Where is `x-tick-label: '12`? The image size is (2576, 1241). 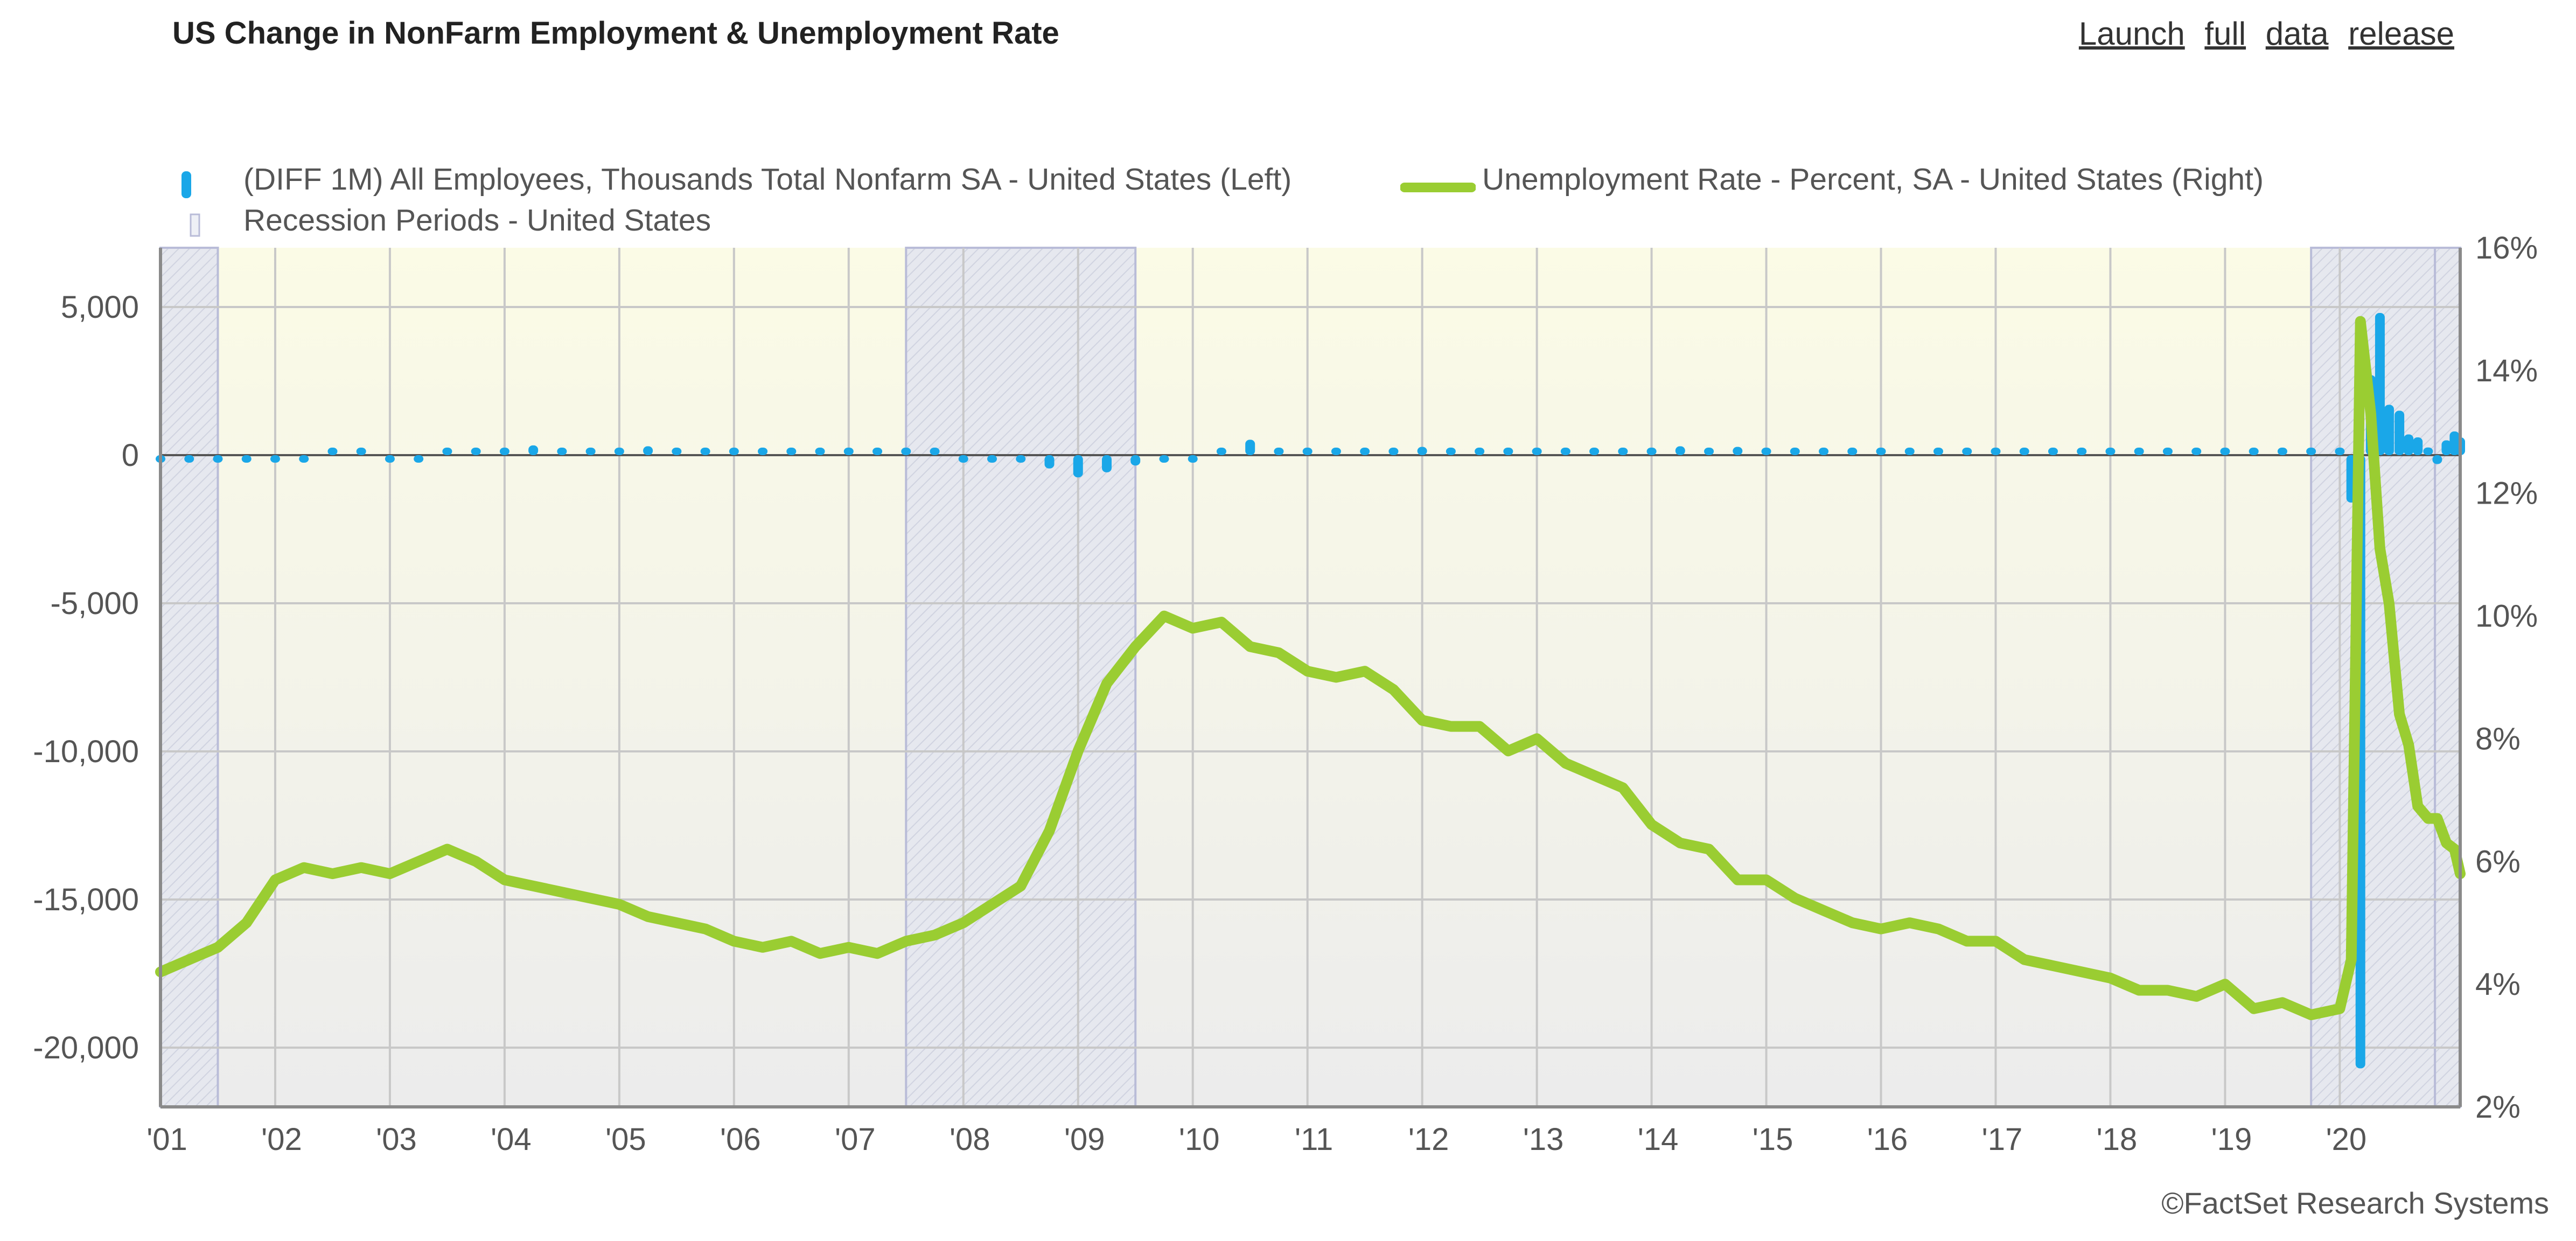 x-tick-label: '12 is located at coordinates (1428, 1140).